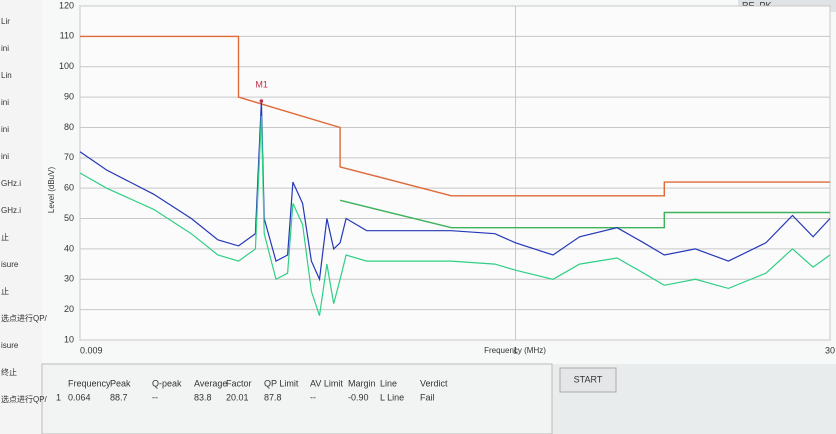  Describe the element at coordinates (167, 383) in the screenshot. I see `table-header: Q-peak` at that location.